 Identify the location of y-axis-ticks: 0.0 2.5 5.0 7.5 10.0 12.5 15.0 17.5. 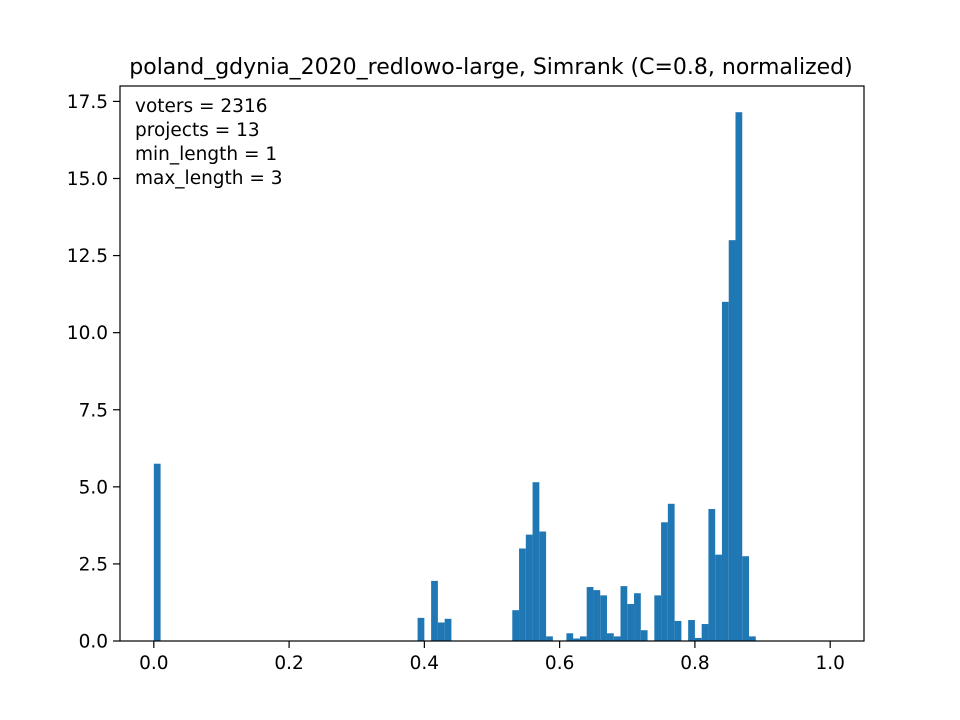
(93, 372).